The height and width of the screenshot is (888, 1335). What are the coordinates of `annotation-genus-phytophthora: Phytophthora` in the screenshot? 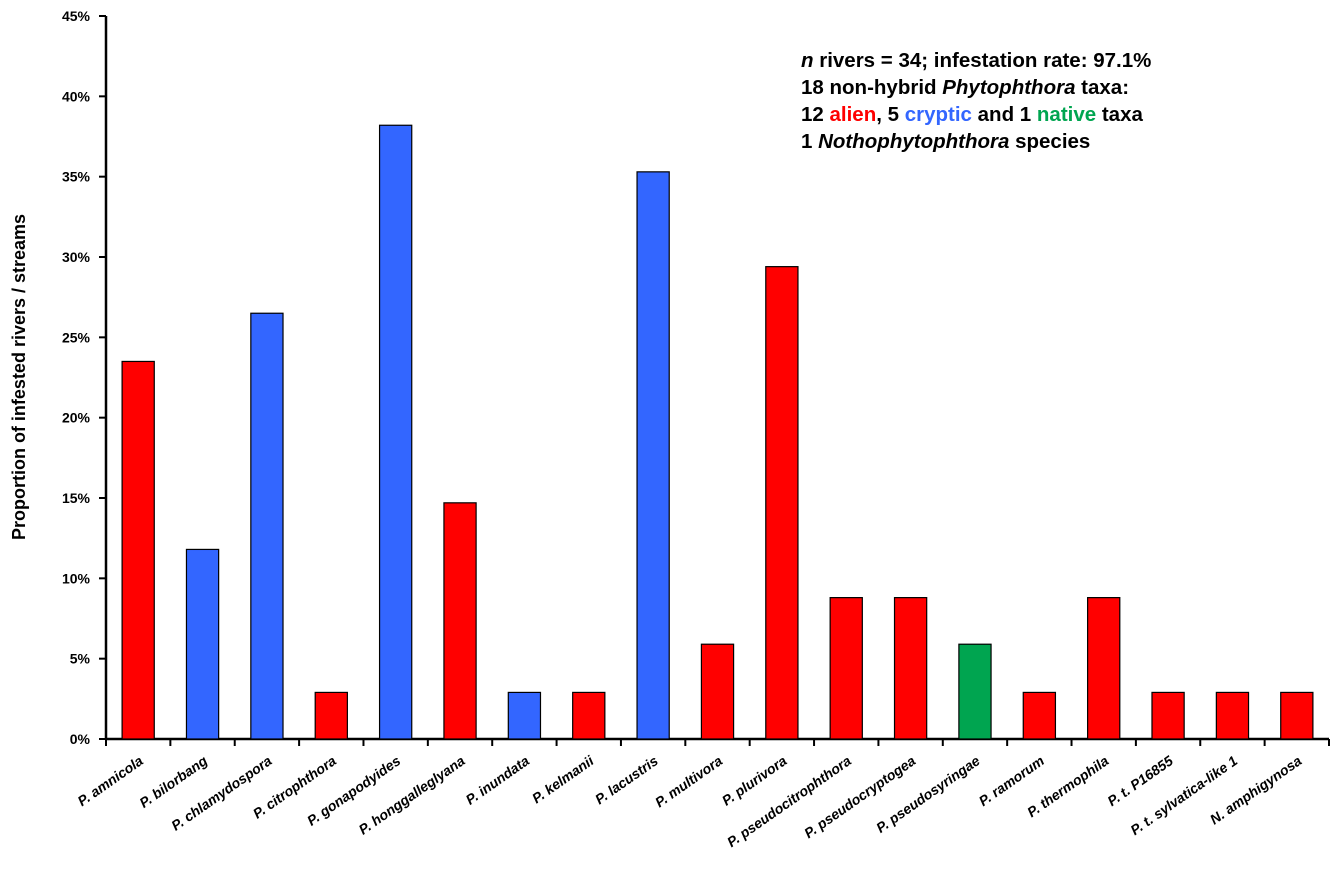 It's located at (1009, 87).